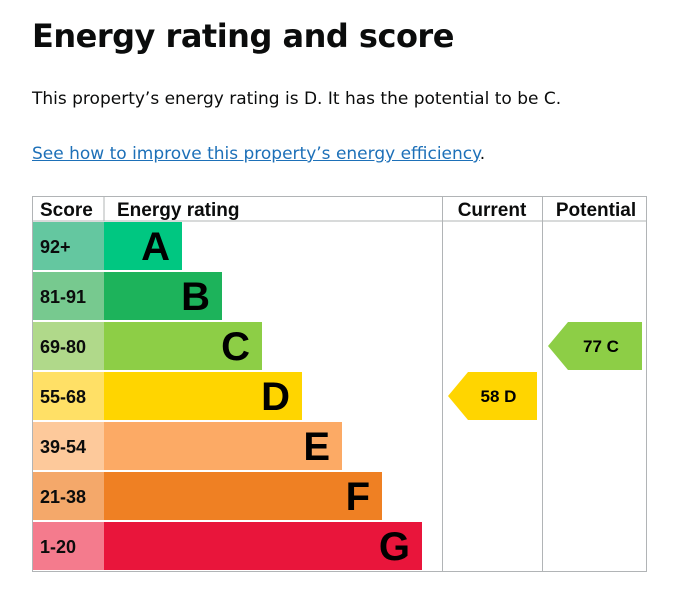 Image resolution: width=680 pixels, height=592 pixels. I want to click on page-title: Energy rating and score, so click(243, 36).